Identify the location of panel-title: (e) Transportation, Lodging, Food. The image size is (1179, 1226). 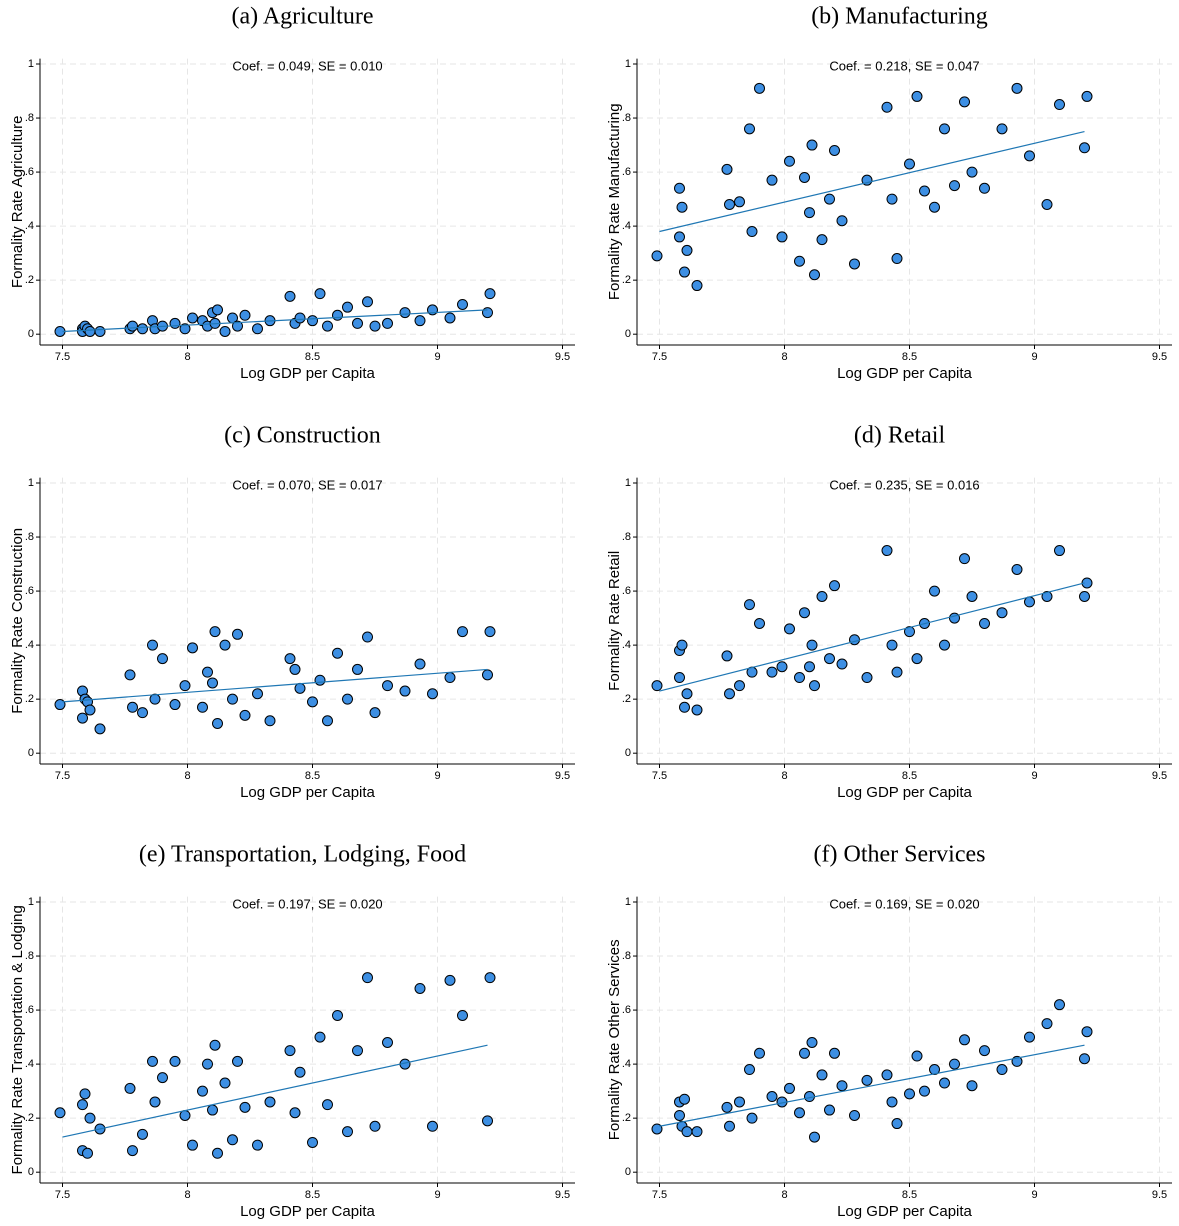
(302, 855).